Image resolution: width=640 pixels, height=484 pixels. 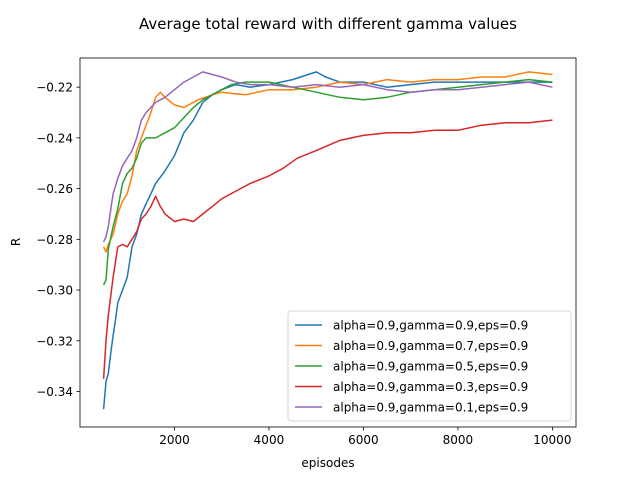 I want to click on legend-label: alpha=0.9,gamma=0.7,eps=0.9, so click(x=430, y=346).